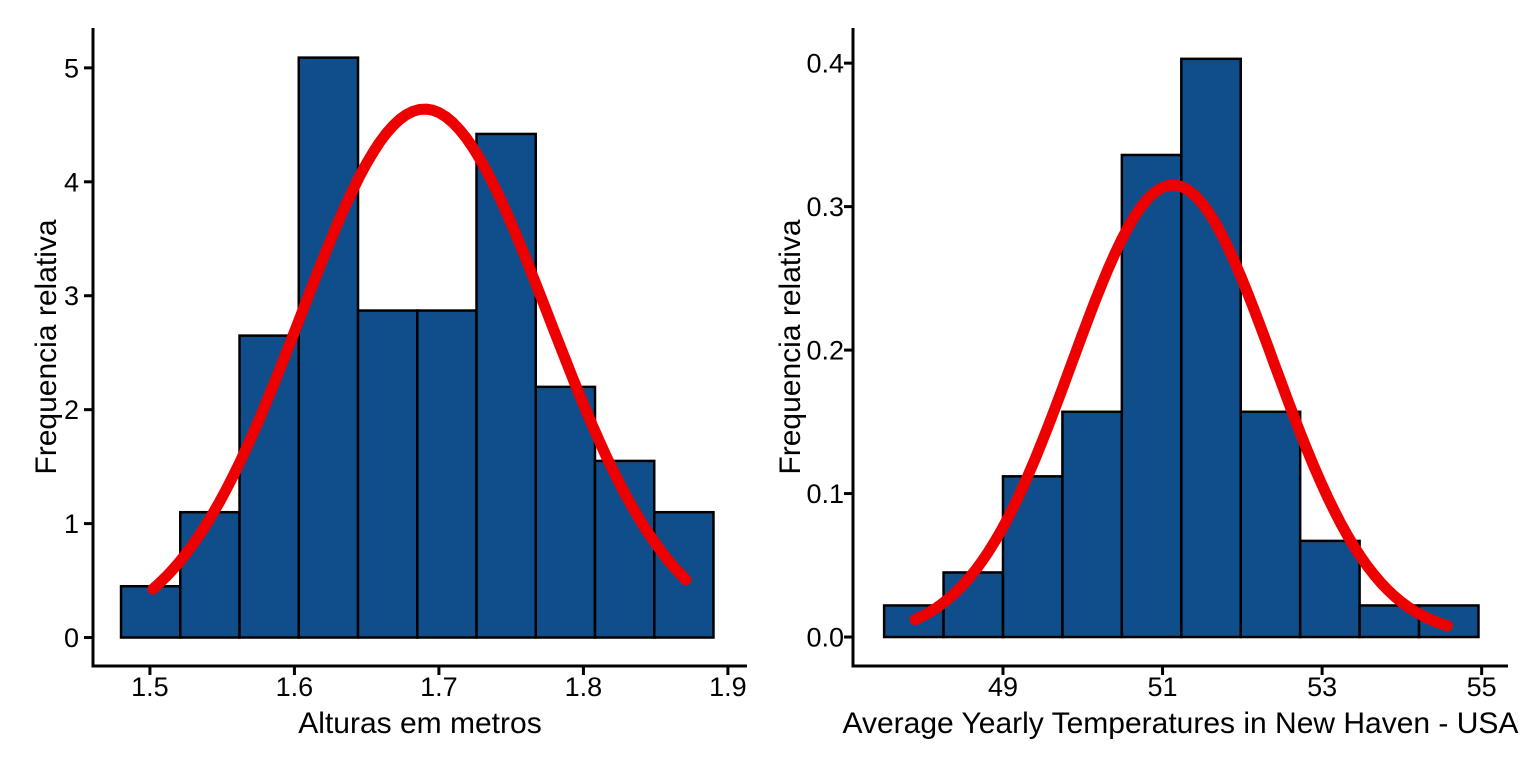 This screenshot has height=768, width=1536. Describe the element at coordinates (825, 494) in the screenshot. I see `y-tick-label: 0.1` at that location.